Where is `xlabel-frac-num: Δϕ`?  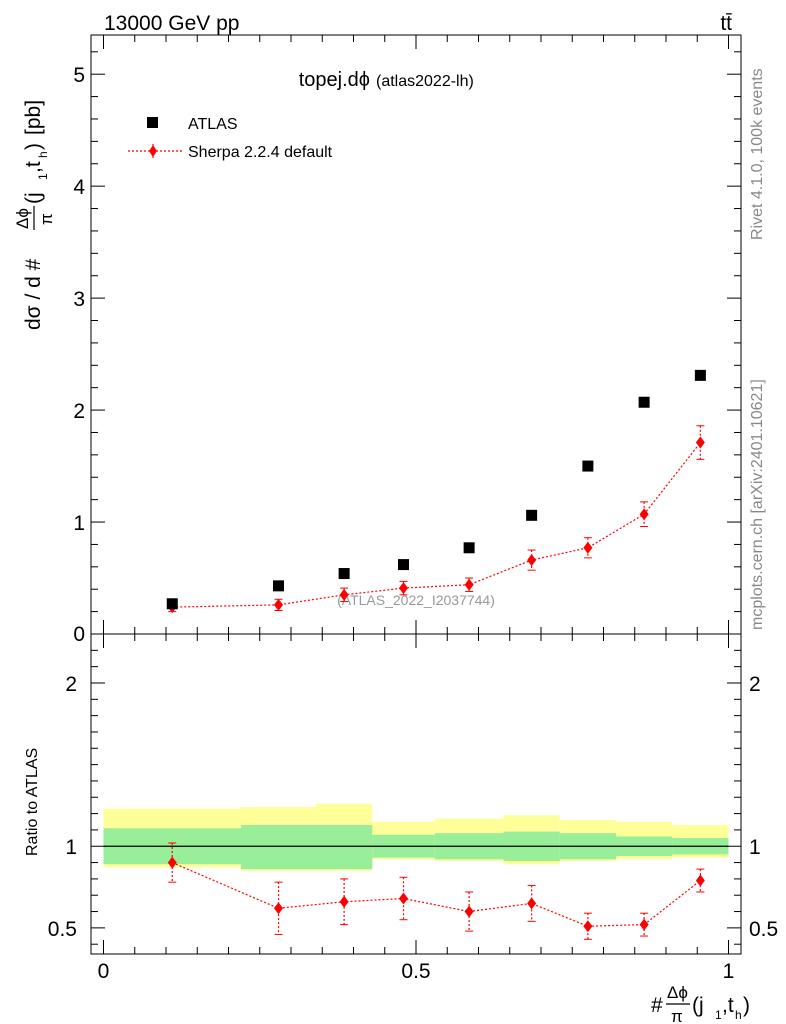
xlabel-frac-num: Δϕ is located at coordinates (677, 992).